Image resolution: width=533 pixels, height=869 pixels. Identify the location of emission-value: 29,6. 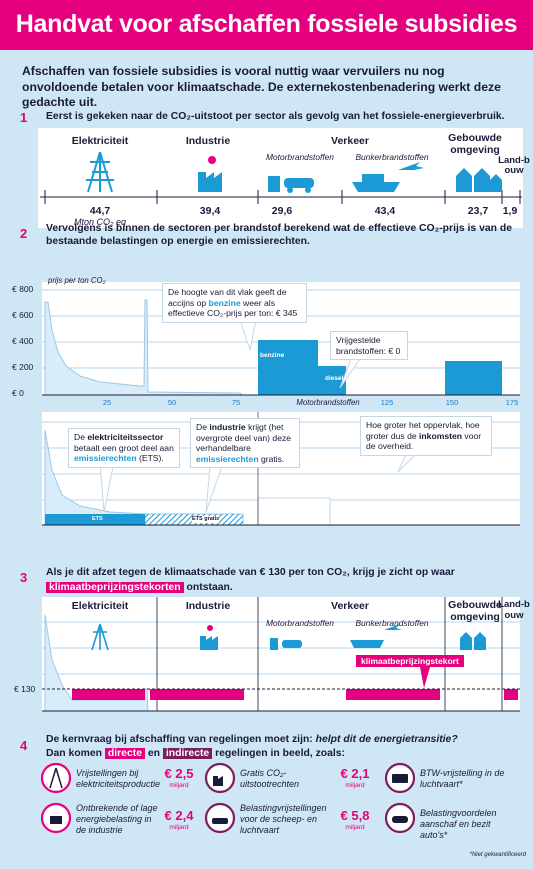
(282, 211).